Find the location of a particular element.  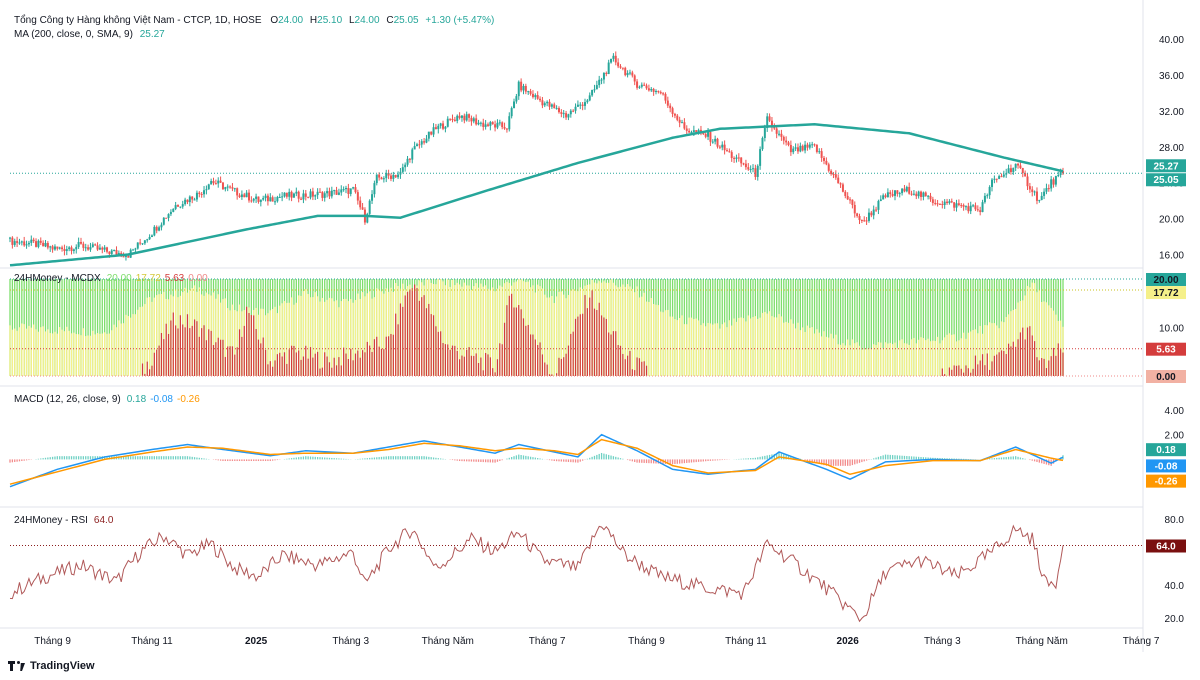

close-label: C is located at coordinates (389, 20).